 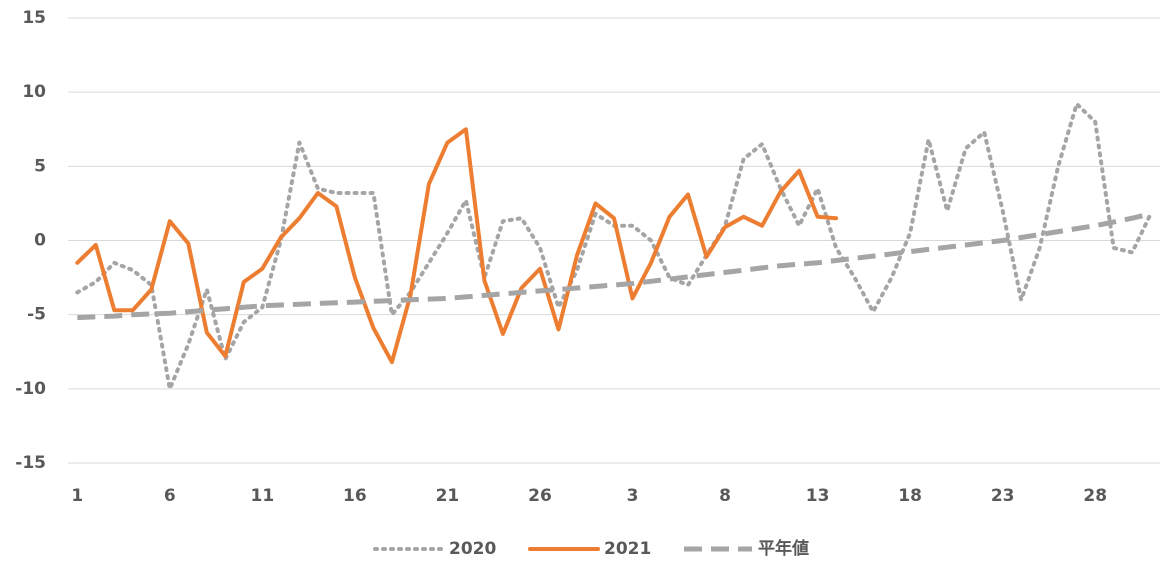 I want to click on y-tick-label: 15, so click(x=34, y=18).